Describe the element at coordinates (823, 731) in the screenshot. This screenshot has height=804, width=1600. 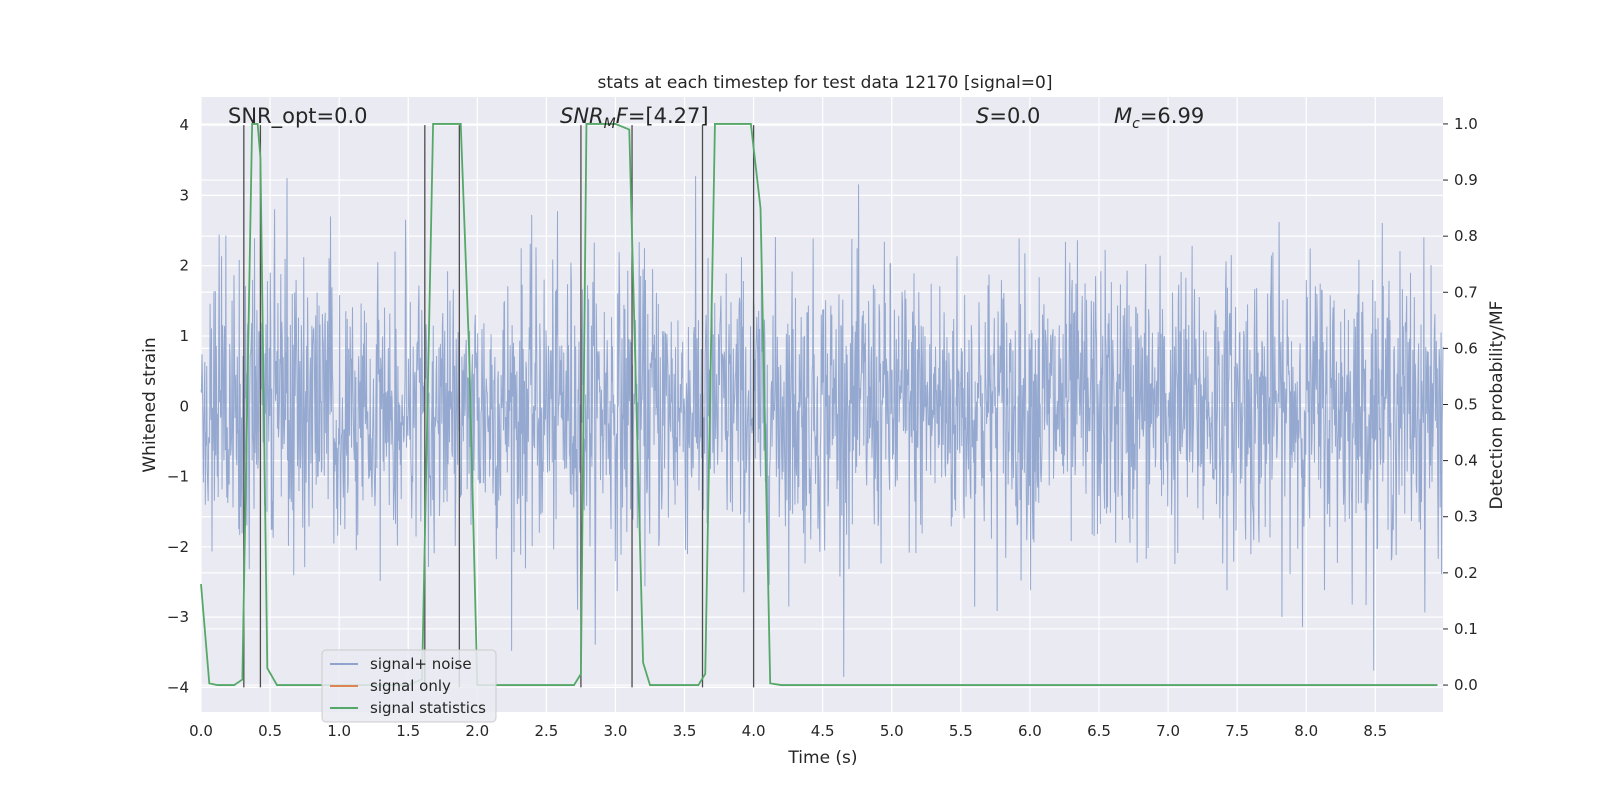
I see `x-tick-label: 4.5` at that location.